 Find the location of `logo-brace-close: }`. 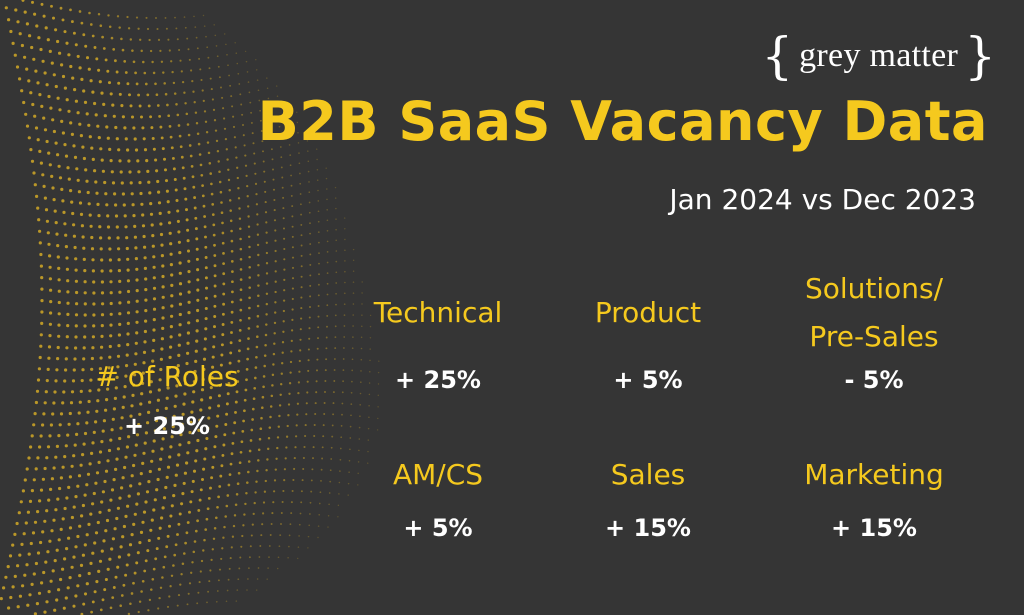

logo-brace-close: } is located at coordinates (980, 56).